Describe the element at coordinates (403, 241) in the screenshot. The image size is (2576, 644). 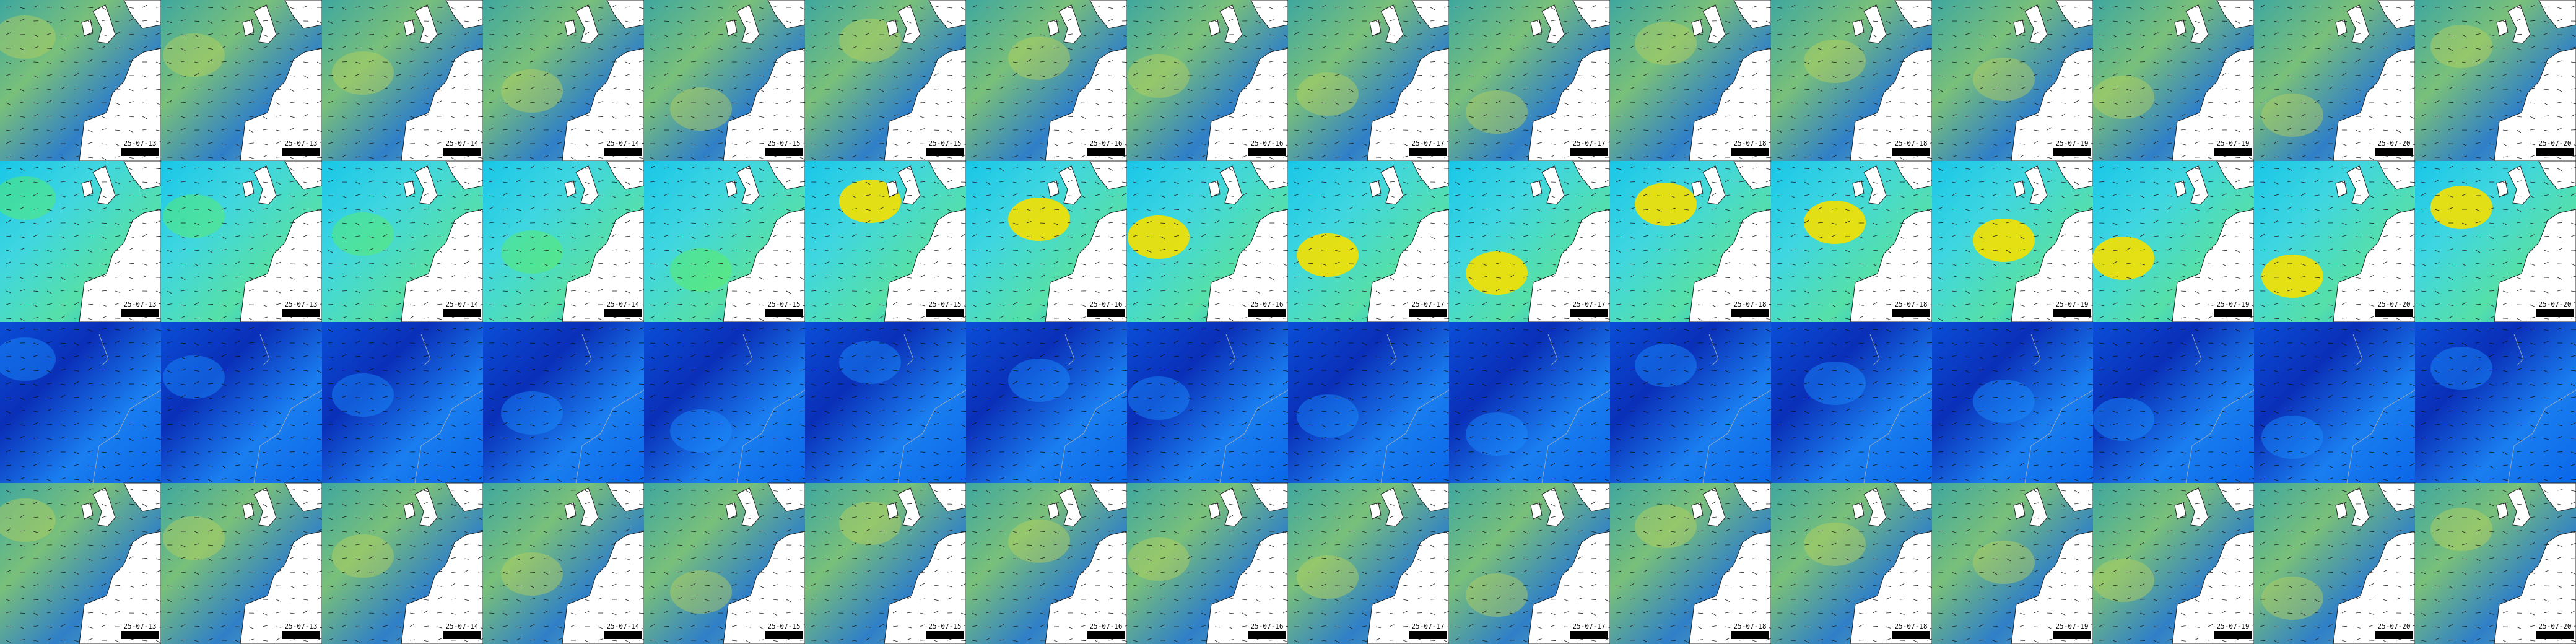
I see `map-tile: 25-07-14` at that location.